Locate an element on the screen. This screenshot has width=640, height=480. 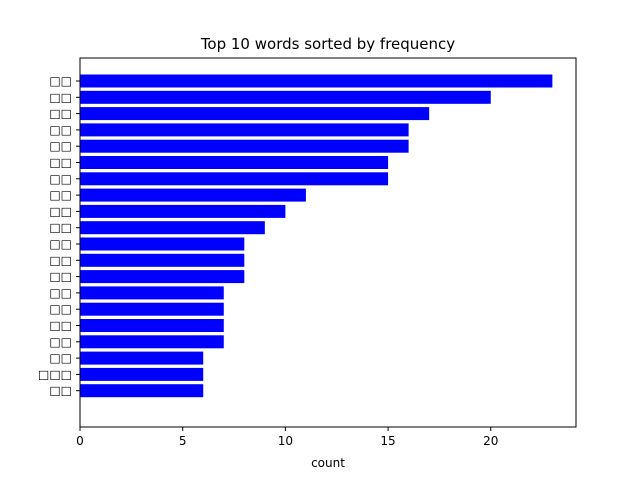
x-axis-label: count is located at coordinates (328, 463).